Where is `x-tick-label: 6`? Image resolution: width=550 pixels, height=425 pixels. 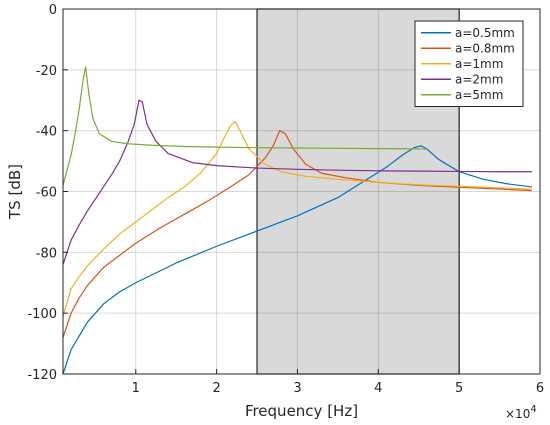
x-tick-label: 6 is located at coordinates (540, 388).